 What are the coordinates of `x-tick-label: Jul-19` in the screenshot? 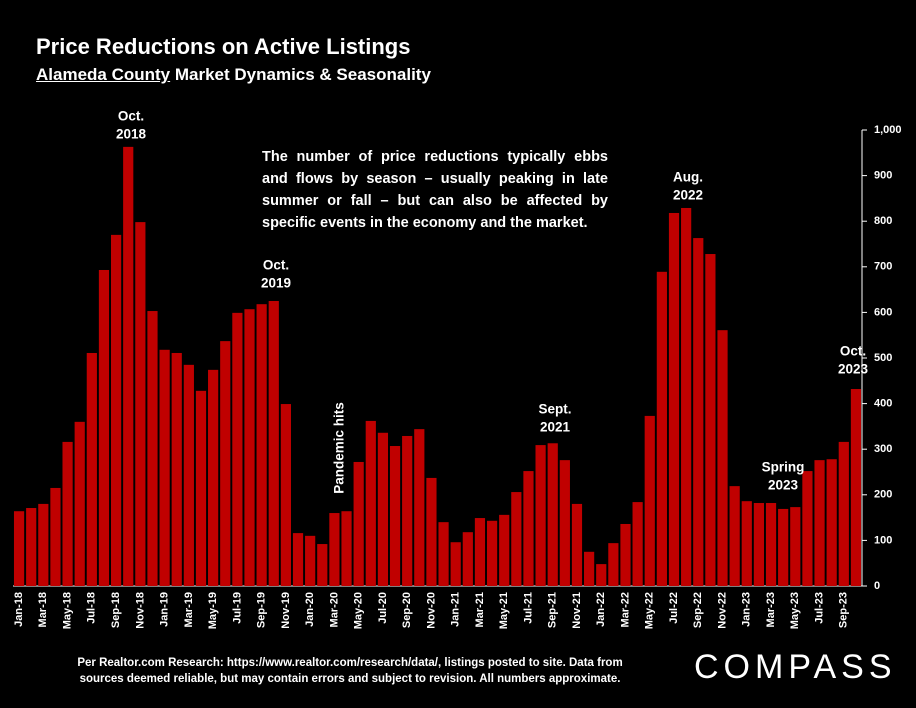 It's located at (237, 608).